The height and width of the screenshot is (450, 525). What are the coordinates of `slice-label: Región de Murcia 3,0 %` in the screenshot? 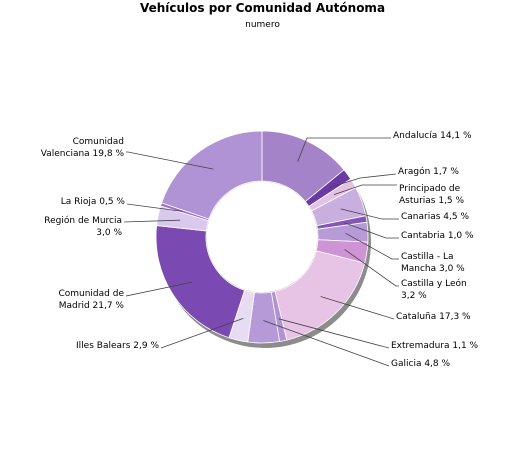 It's located at (83, 226).